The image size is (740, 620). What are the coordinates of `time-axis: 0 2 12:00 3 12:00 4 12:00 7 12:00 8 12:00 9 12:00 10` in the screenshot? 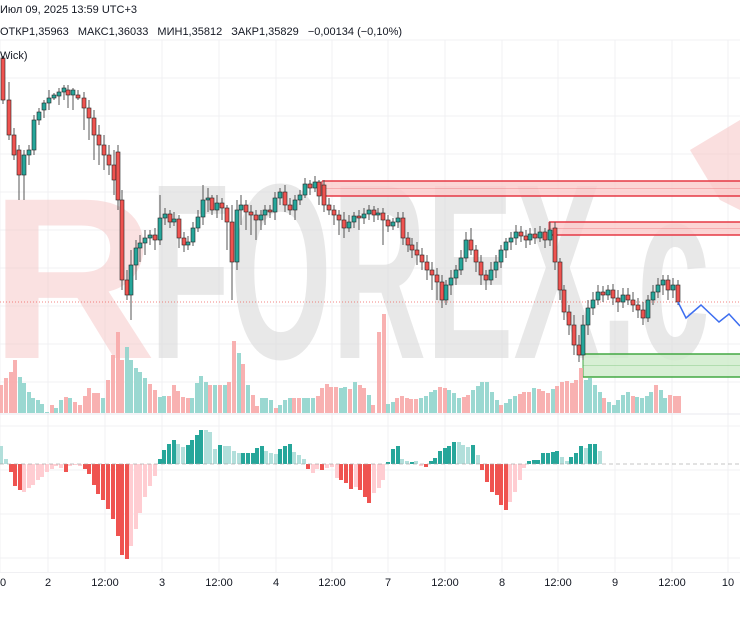 It's located at (370, 583).